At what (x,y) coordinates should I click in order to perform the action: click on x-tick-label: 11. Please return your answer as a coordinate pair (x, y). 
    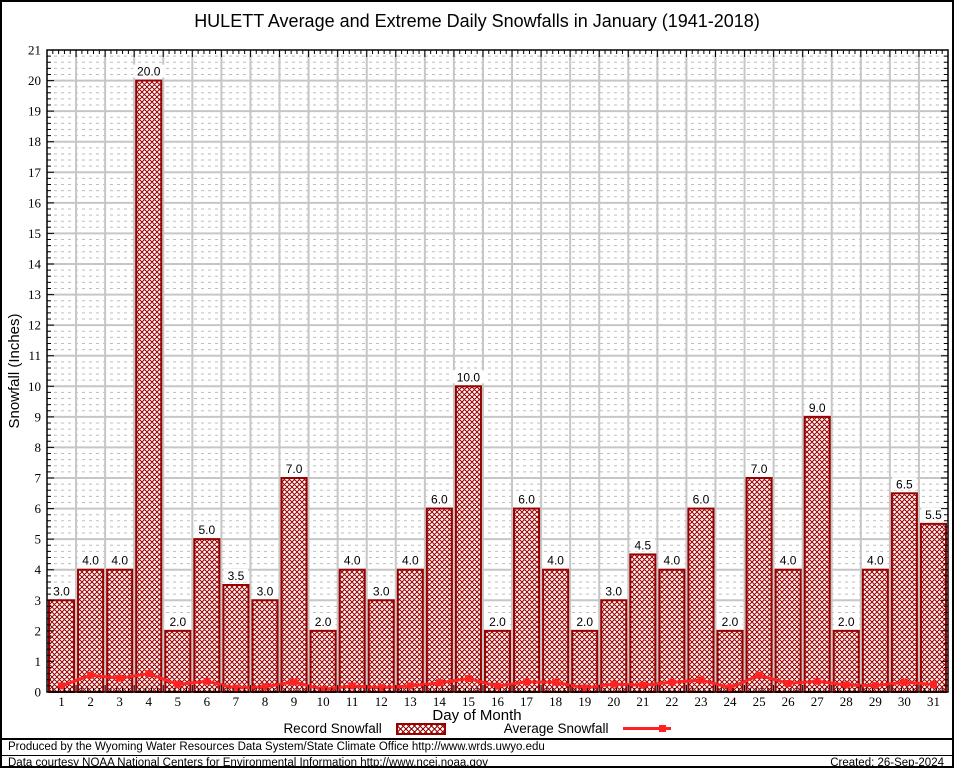
    Looking at the image, I should click on (352, 701).